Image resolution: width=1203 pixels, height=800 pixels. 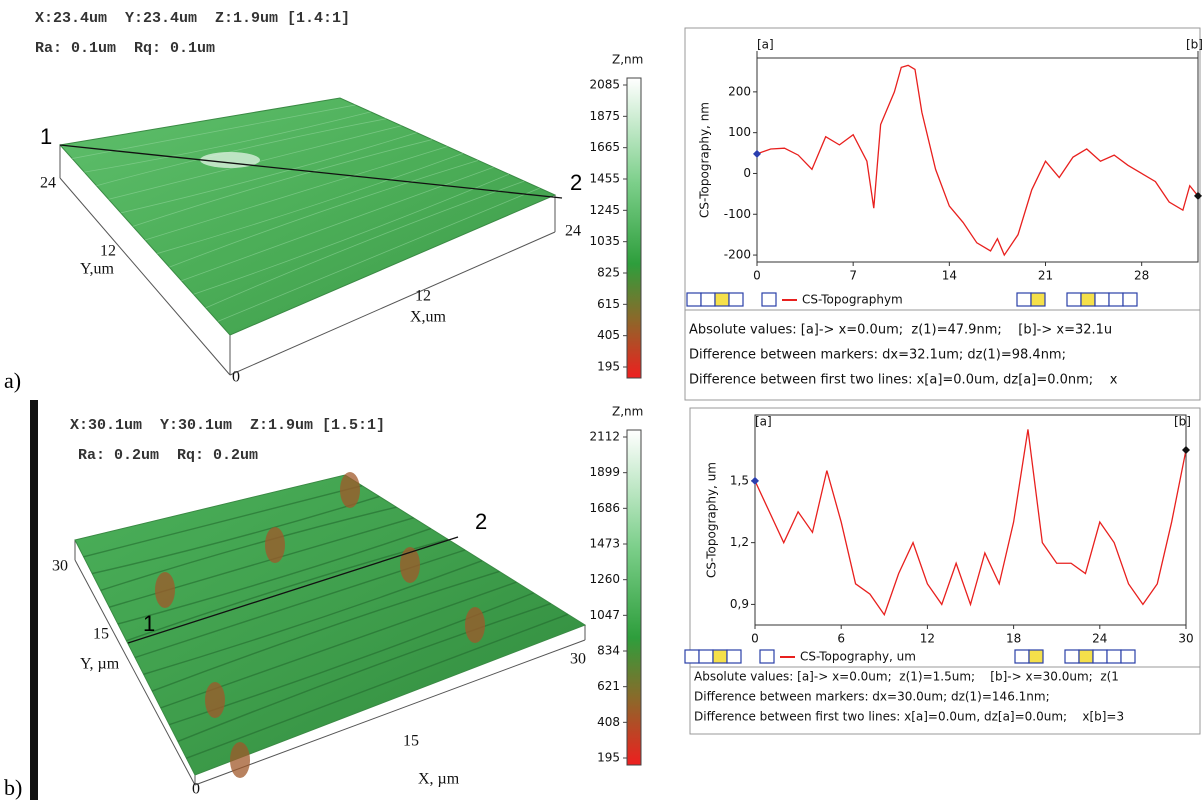 What do you see at coordinates (604, 437) in the screenshot?
I see `colorbar-tick-label: 2112` at bounding box center [604, 437].